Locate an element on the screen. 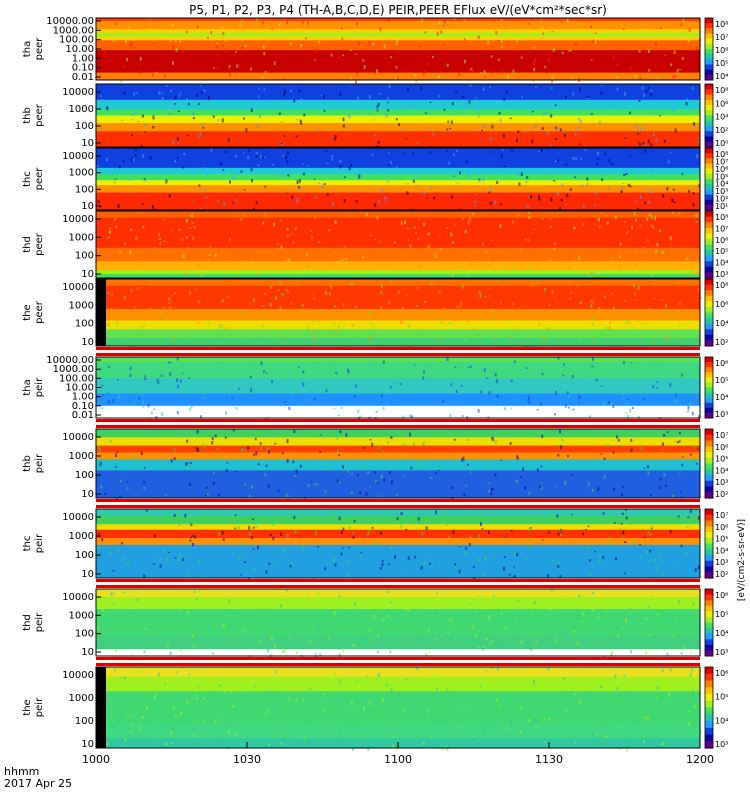  x-tick-label: 1200 is located at coordinates (700, 759).